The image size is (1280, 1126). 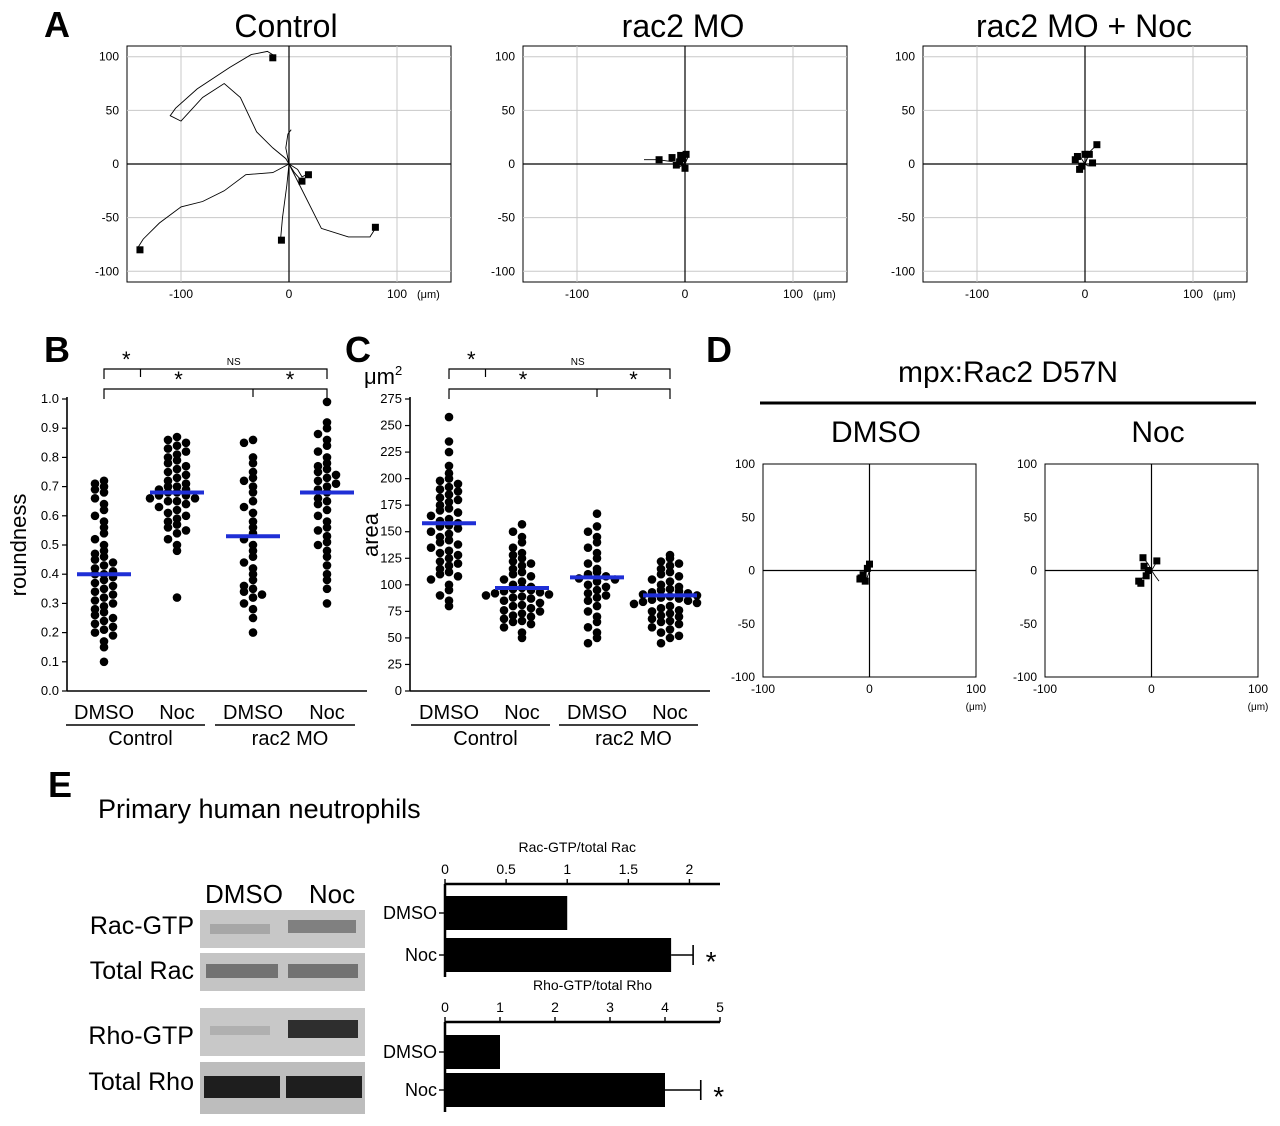 I want to click on bar-tick-label: 0, so click(x=445, y=869).